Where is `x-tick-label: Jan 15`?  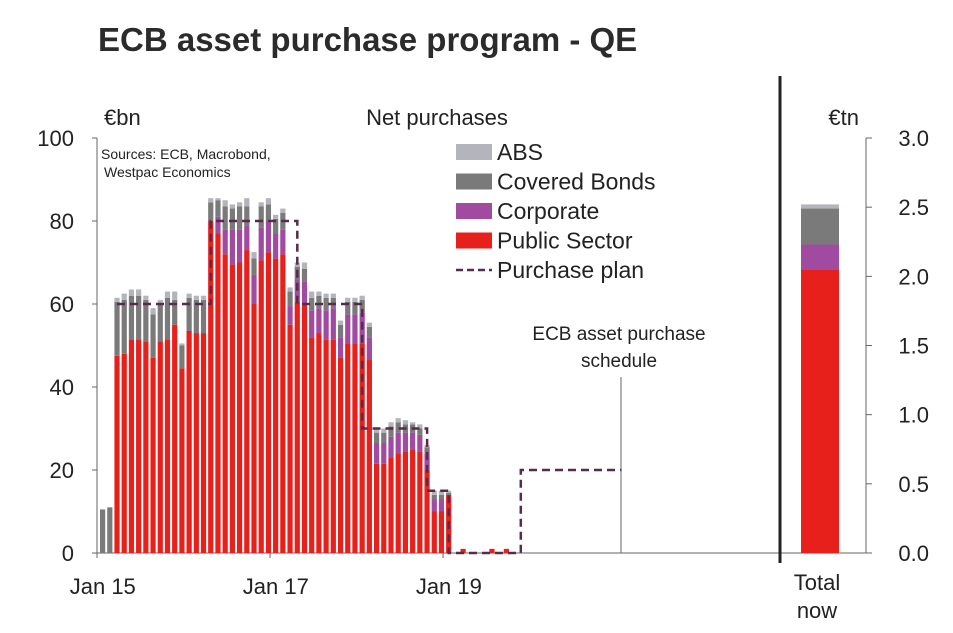 x-tick-label: Jan 15 is located at coordinates (103, 586).